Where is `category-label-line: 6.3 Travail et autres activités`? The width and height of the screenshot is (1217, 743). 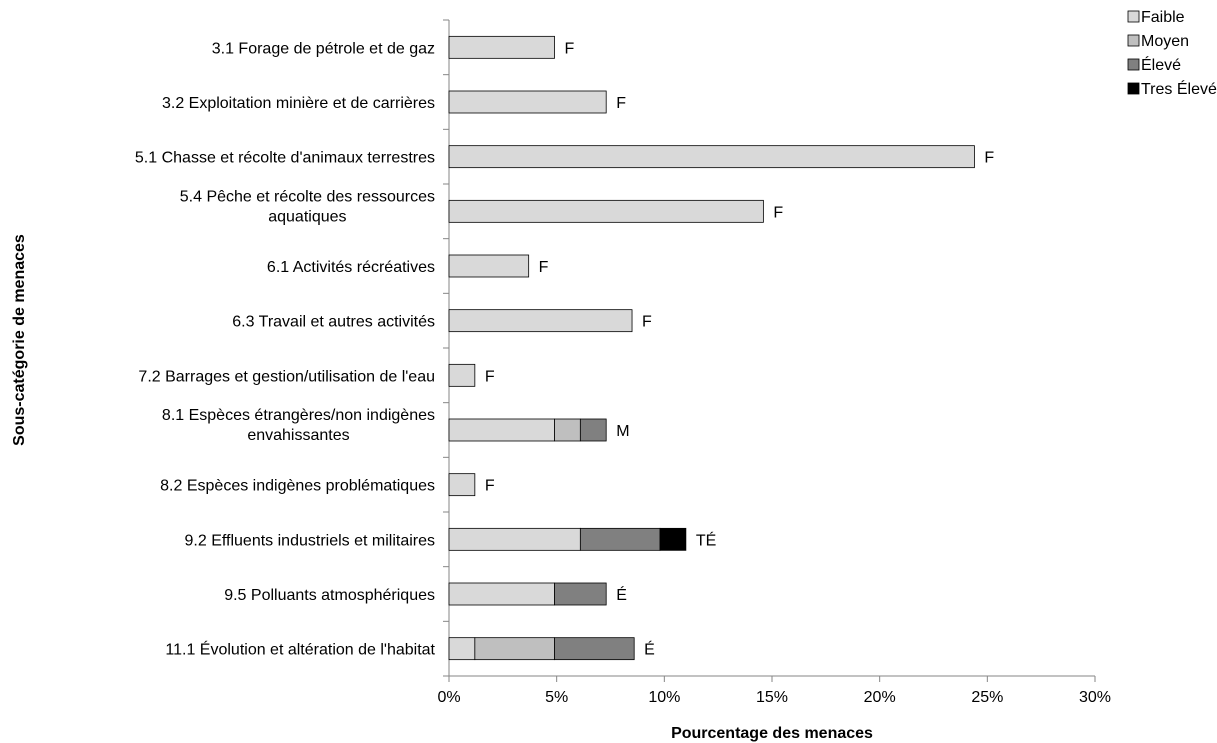 category-label-line: 6.3 Travail et autres activités is located at coordinates (333, 322).